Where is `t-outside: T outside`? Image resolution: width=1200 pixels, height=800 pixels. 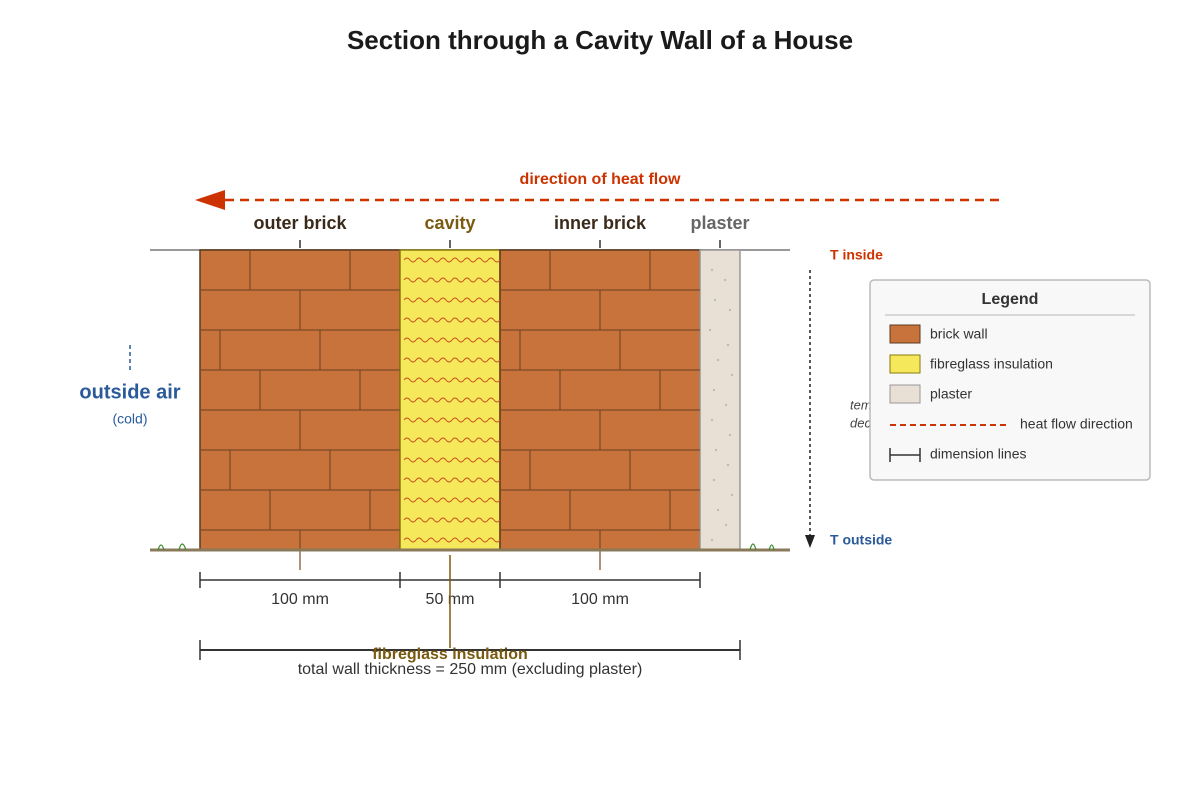 t-outside: T outside is located at coordinates (861, 540).